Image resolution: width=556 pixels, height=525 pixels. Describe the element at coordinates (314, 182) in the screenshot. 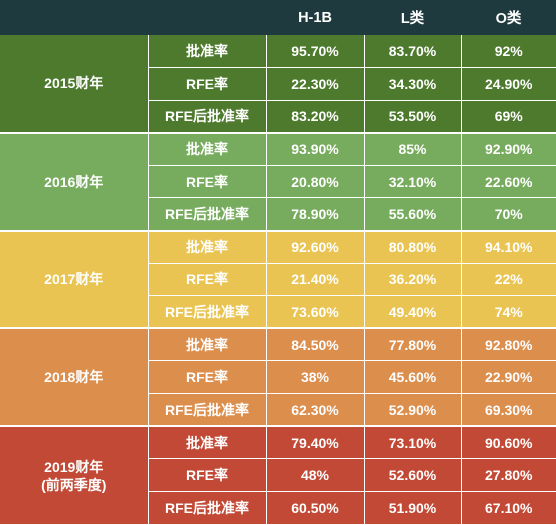

I see `h1b-value: 20.80%` at that location.